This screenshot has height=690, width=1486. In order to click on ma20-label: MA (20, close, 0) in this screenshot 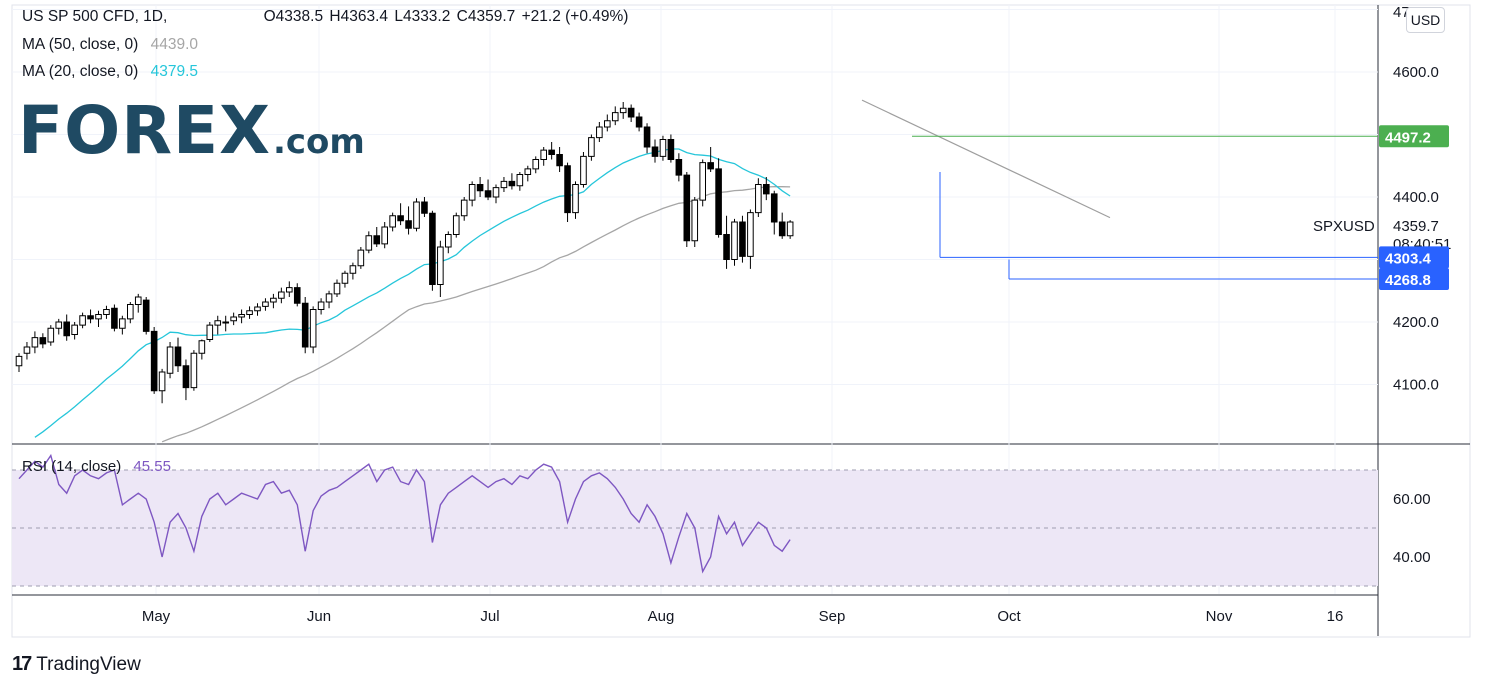, I will do `click(80, 71)`.